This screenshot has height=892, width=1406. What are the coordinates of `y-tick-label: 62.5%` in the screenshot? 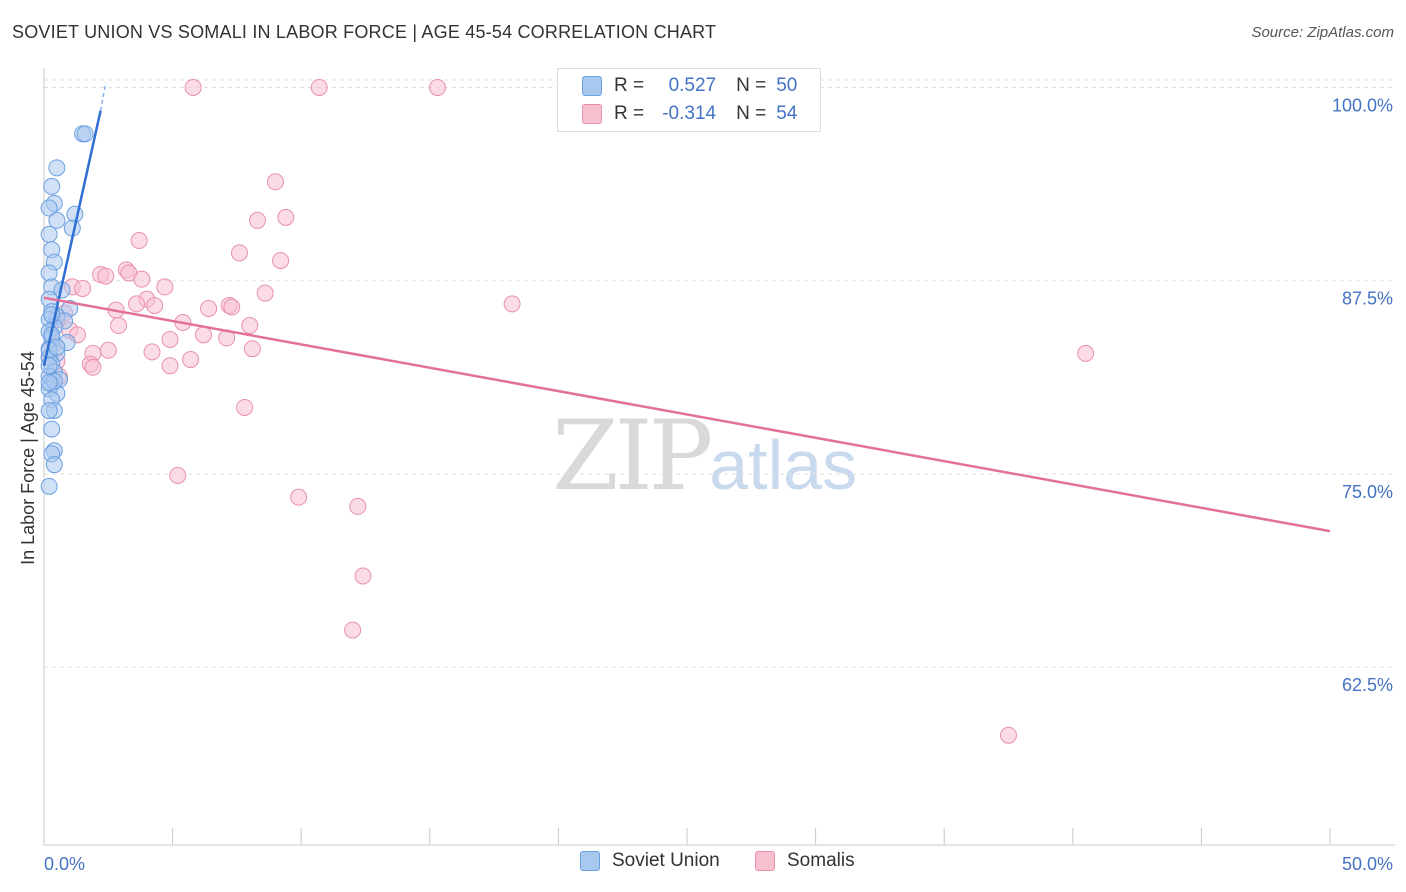 It's located at (1367, 685).